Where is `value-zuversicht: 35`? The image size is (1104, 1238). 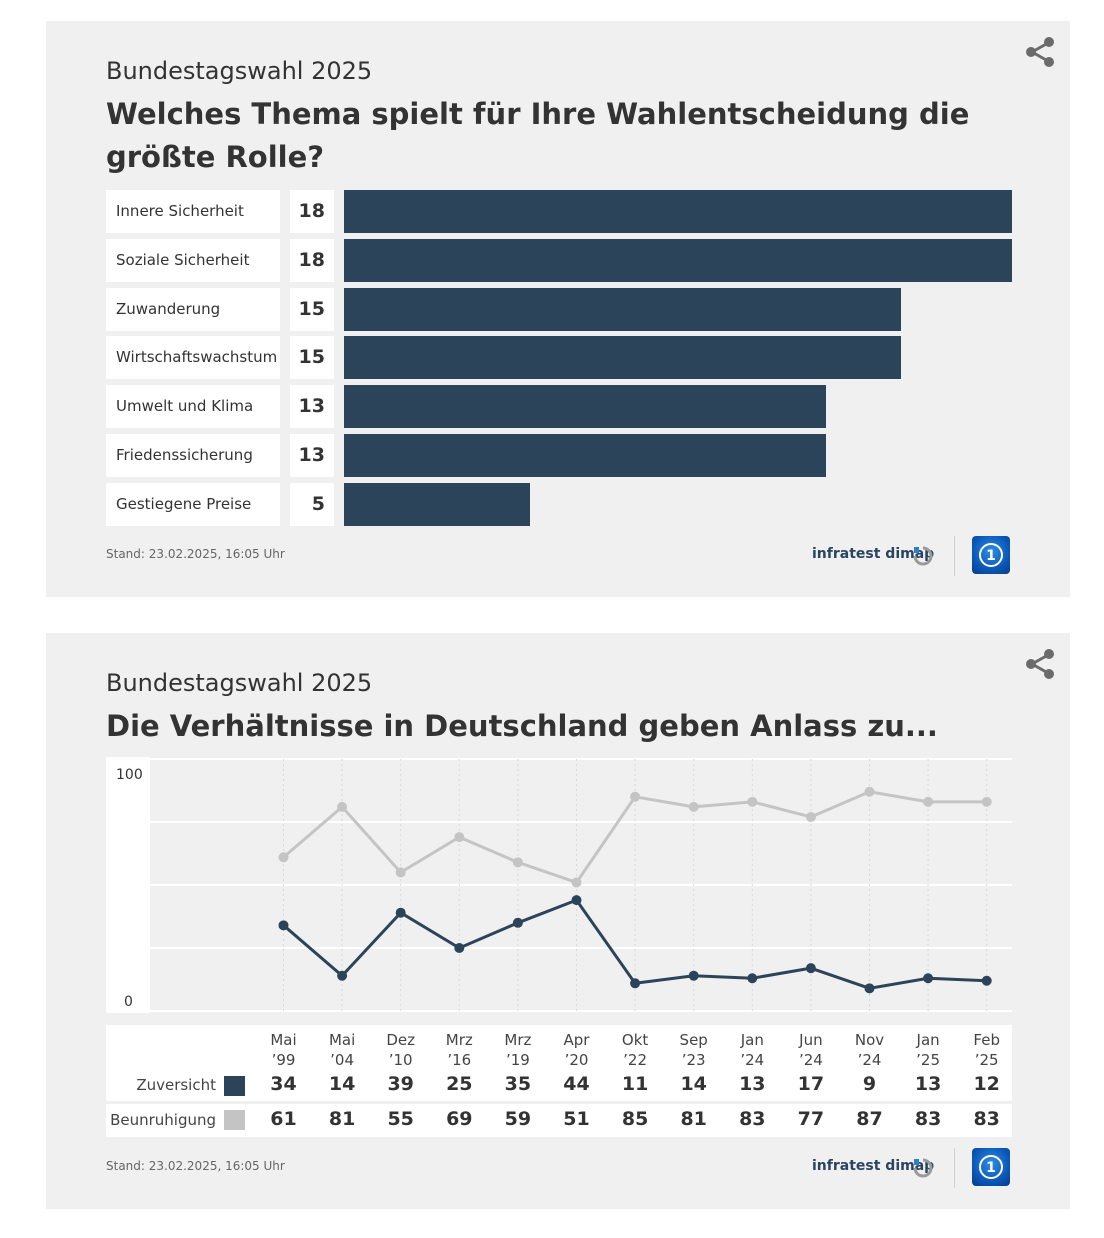
value-zuversicht: 35 is located at coordinates (518, 1084).